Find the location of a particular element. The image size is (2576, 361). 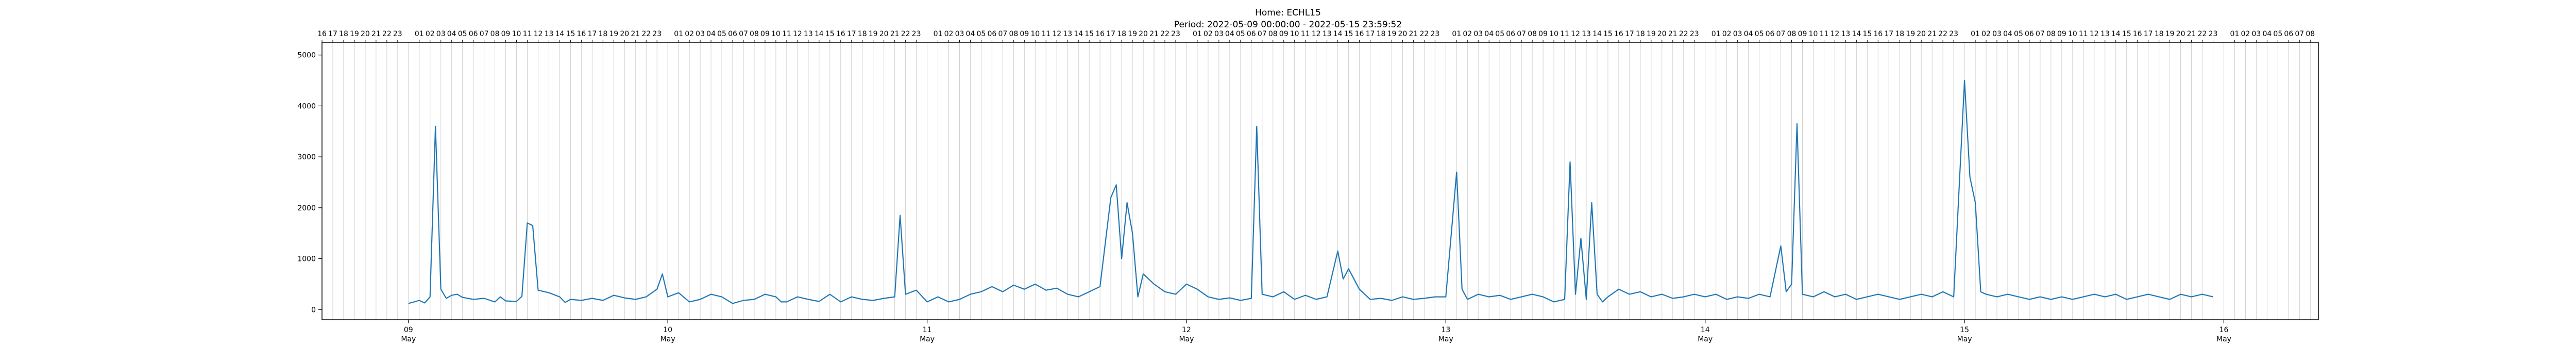

x-tick-day-label: 13 is located at coordinates (1445, 330).